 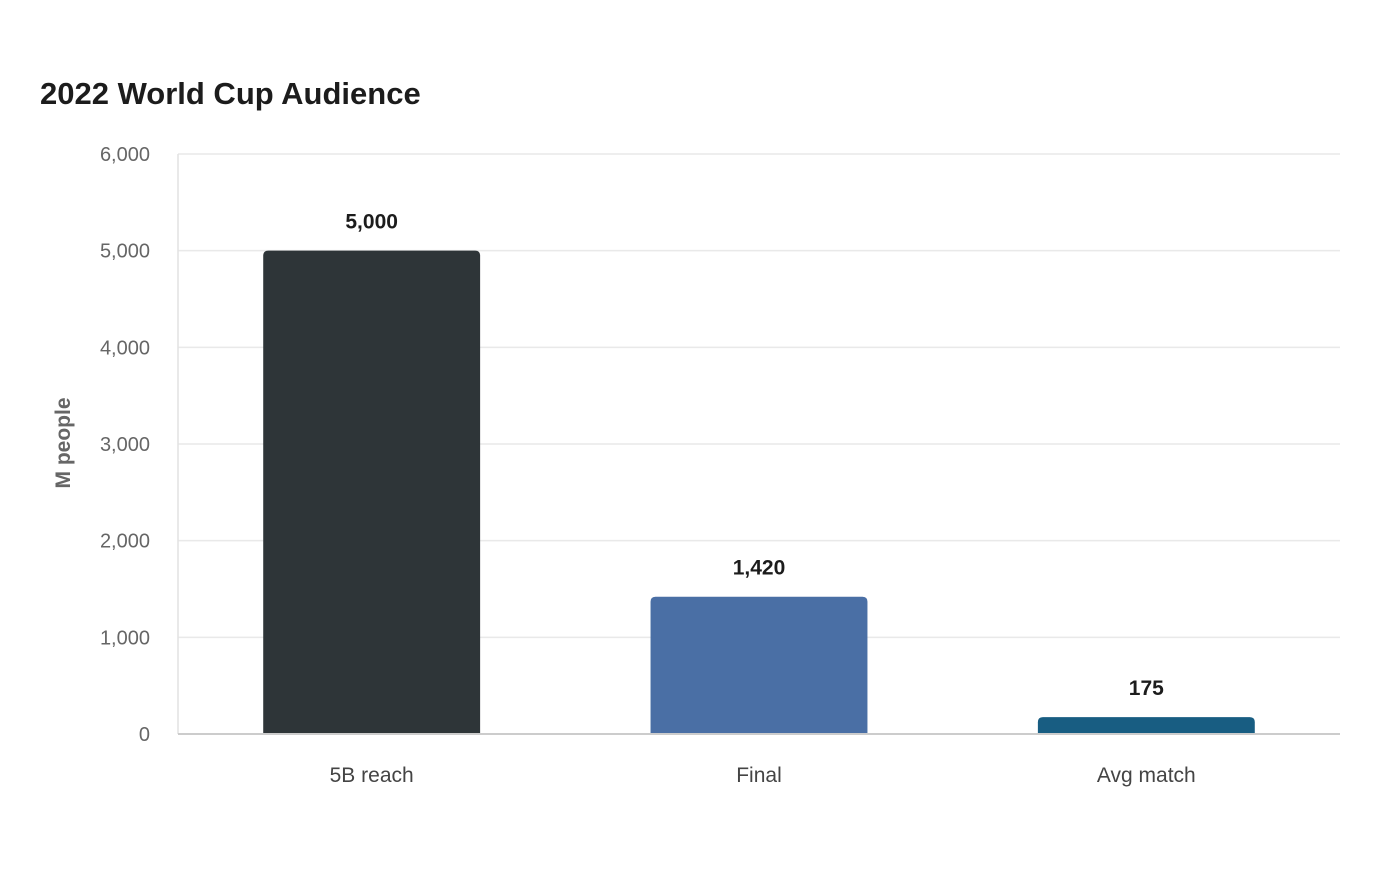 What do you see at coordinates (125, 638) in the screenshot?
I see `y-tick-label: 1,000` at bounding box center [125, 638].